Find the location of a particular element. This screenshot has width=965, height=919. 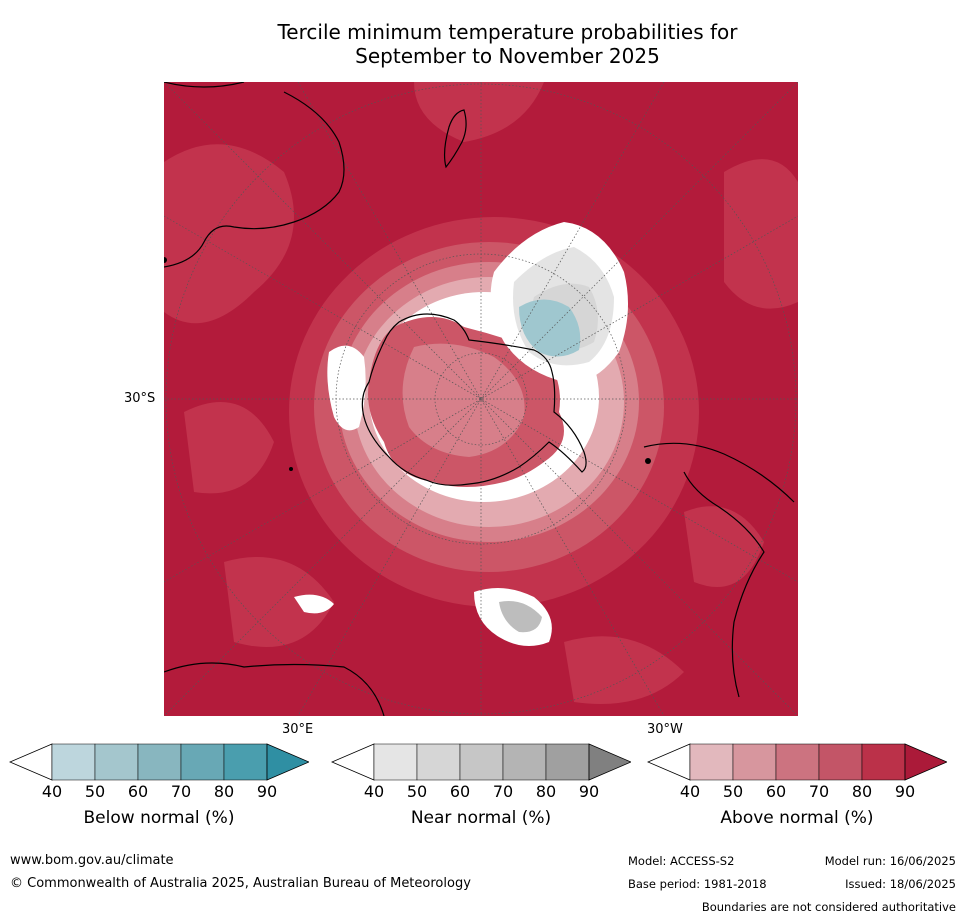

colorbar-title: Below normal (%) is located at coordinates (159, 818).